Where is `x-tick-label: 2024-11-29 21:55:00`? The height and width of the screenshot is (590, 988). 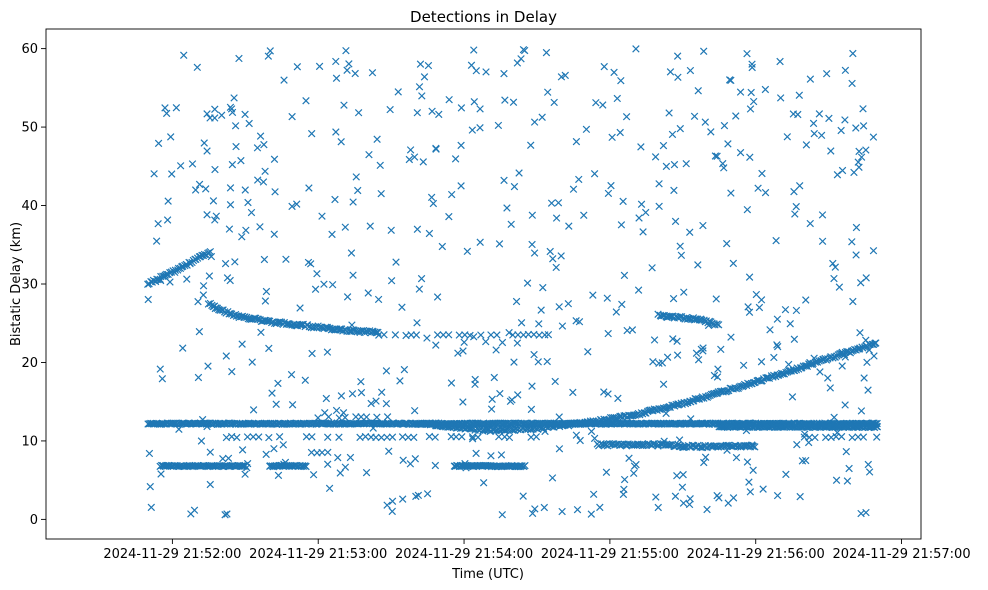 x-tick-label: 2024-11-29 21:55:00 is located at coordinates (610, 554).